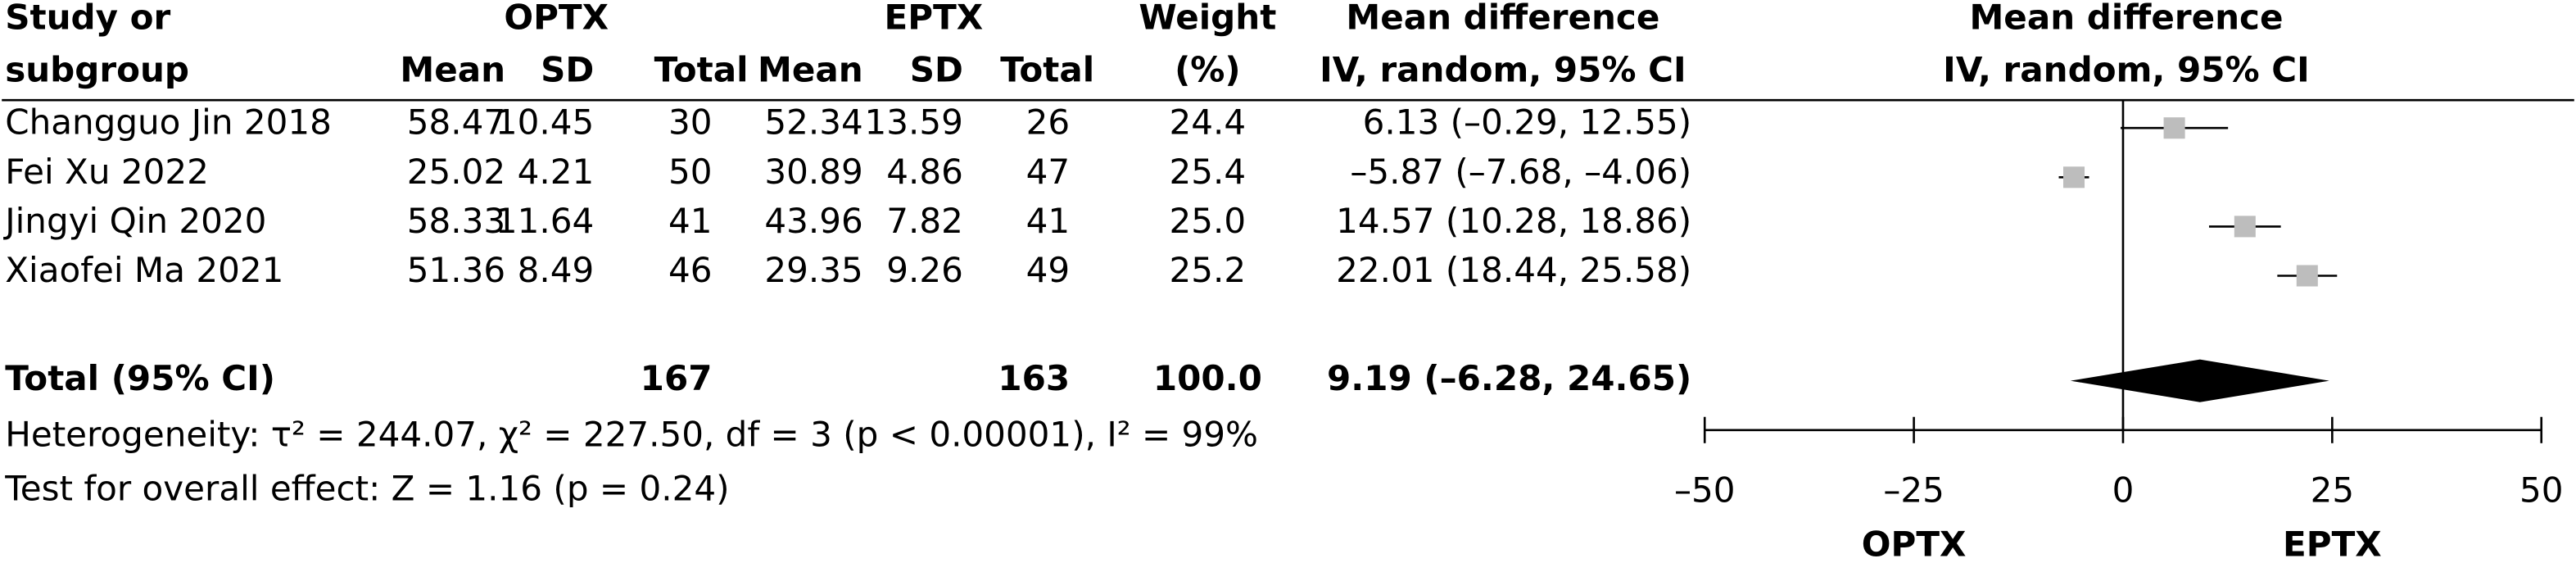  What do you see at coordinates (1513, 270) in the screenshot?
I see `ci-label: 22.01 (18.44, 25.58)` at bounding box center [1513, 270].